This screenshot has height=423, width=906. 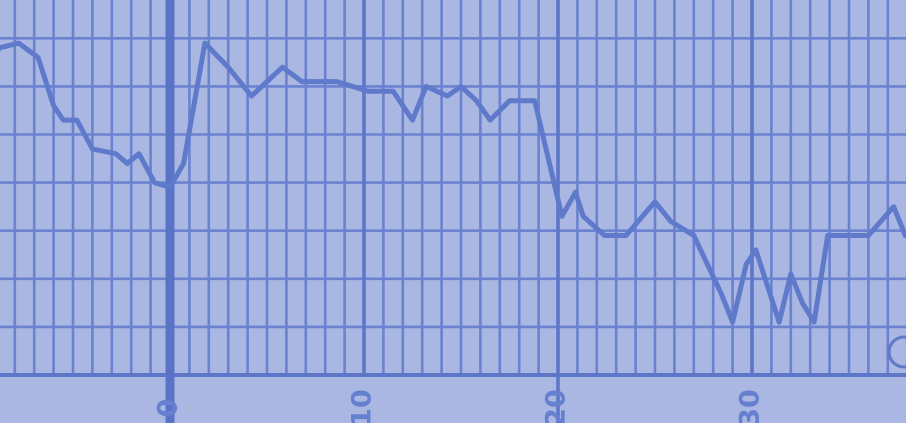 What do you see at coordinates (750, 406) in the screenshot?
I see `x-tick-label: 30` at bounding box center [750, 406].